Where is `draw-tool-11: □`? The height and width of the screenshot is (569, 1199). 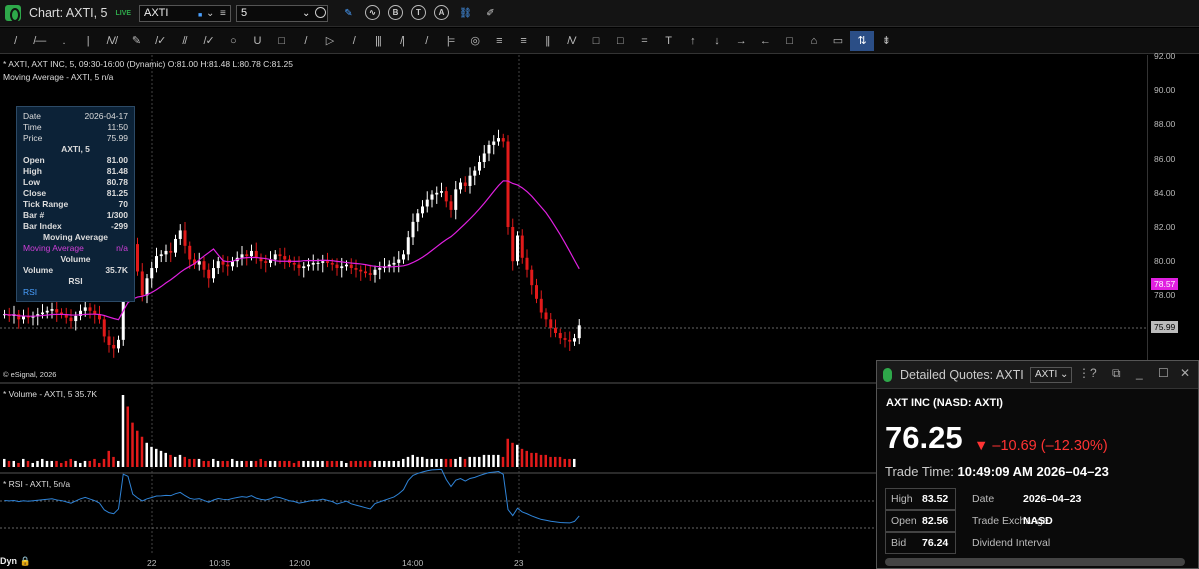
draw-tool-11: □ is located at coordinates (281, 40).